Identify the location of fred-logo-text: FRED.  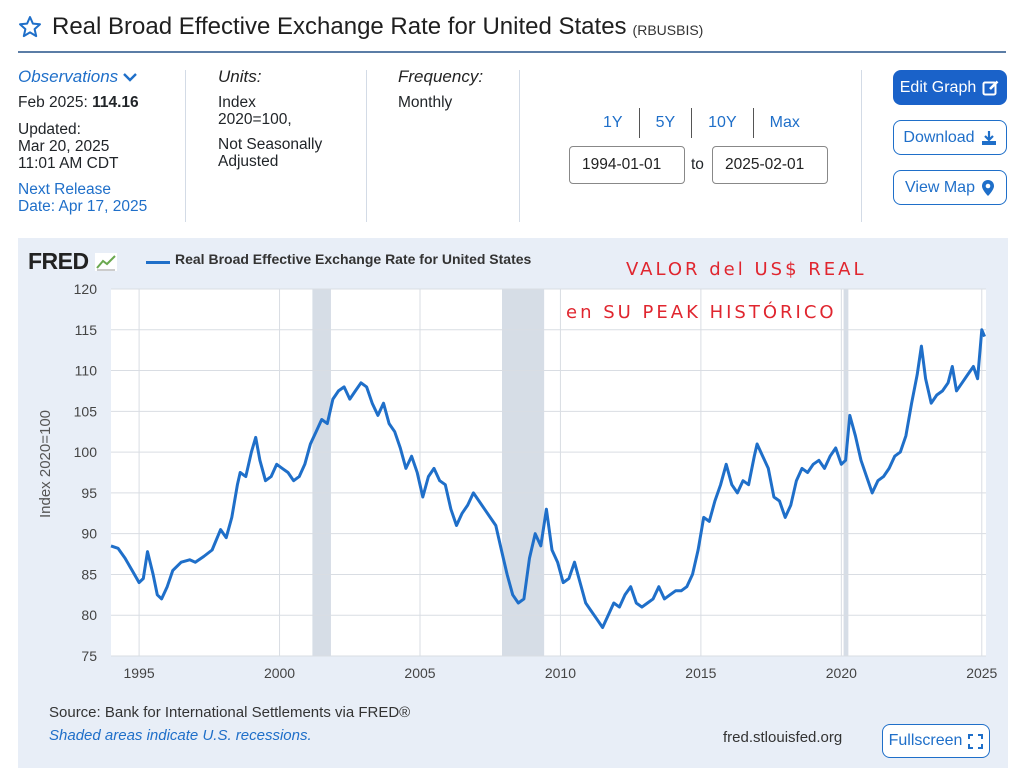
(58, 261).